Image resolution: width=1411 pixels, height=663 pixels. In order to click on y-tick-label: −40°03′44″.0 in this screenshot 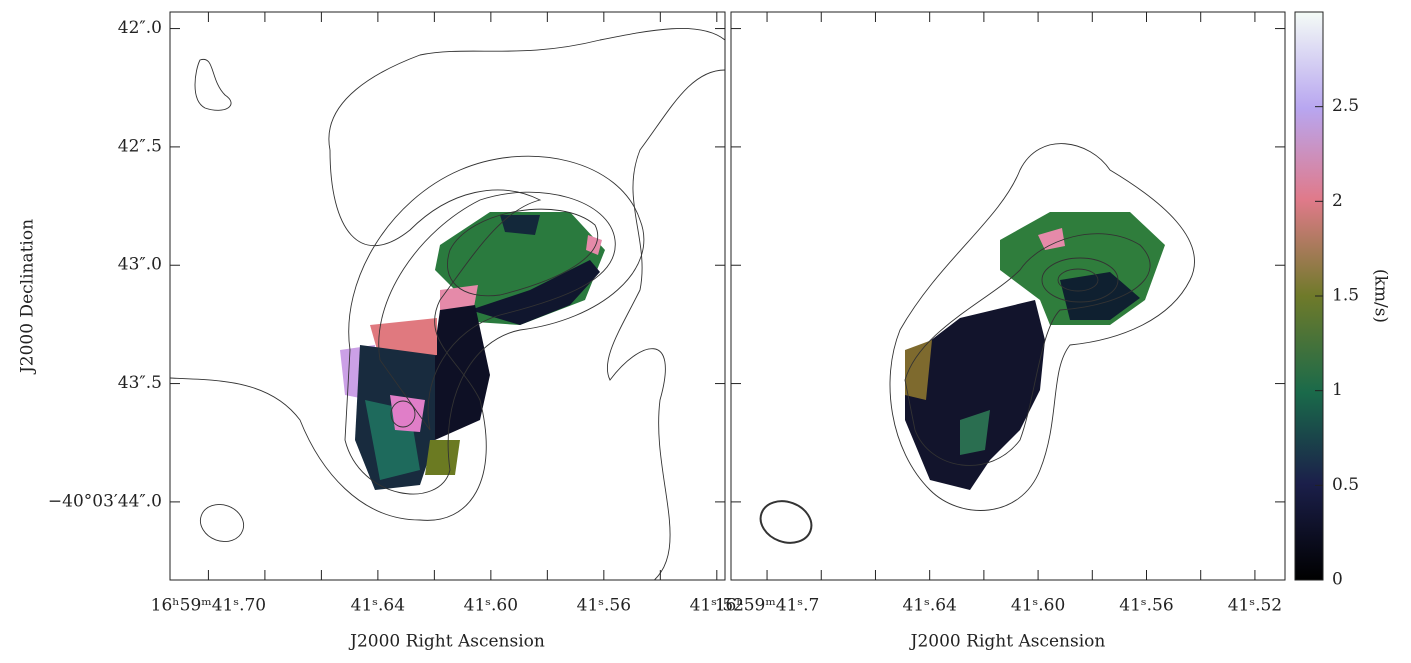, I will do `click(105, 501)`.